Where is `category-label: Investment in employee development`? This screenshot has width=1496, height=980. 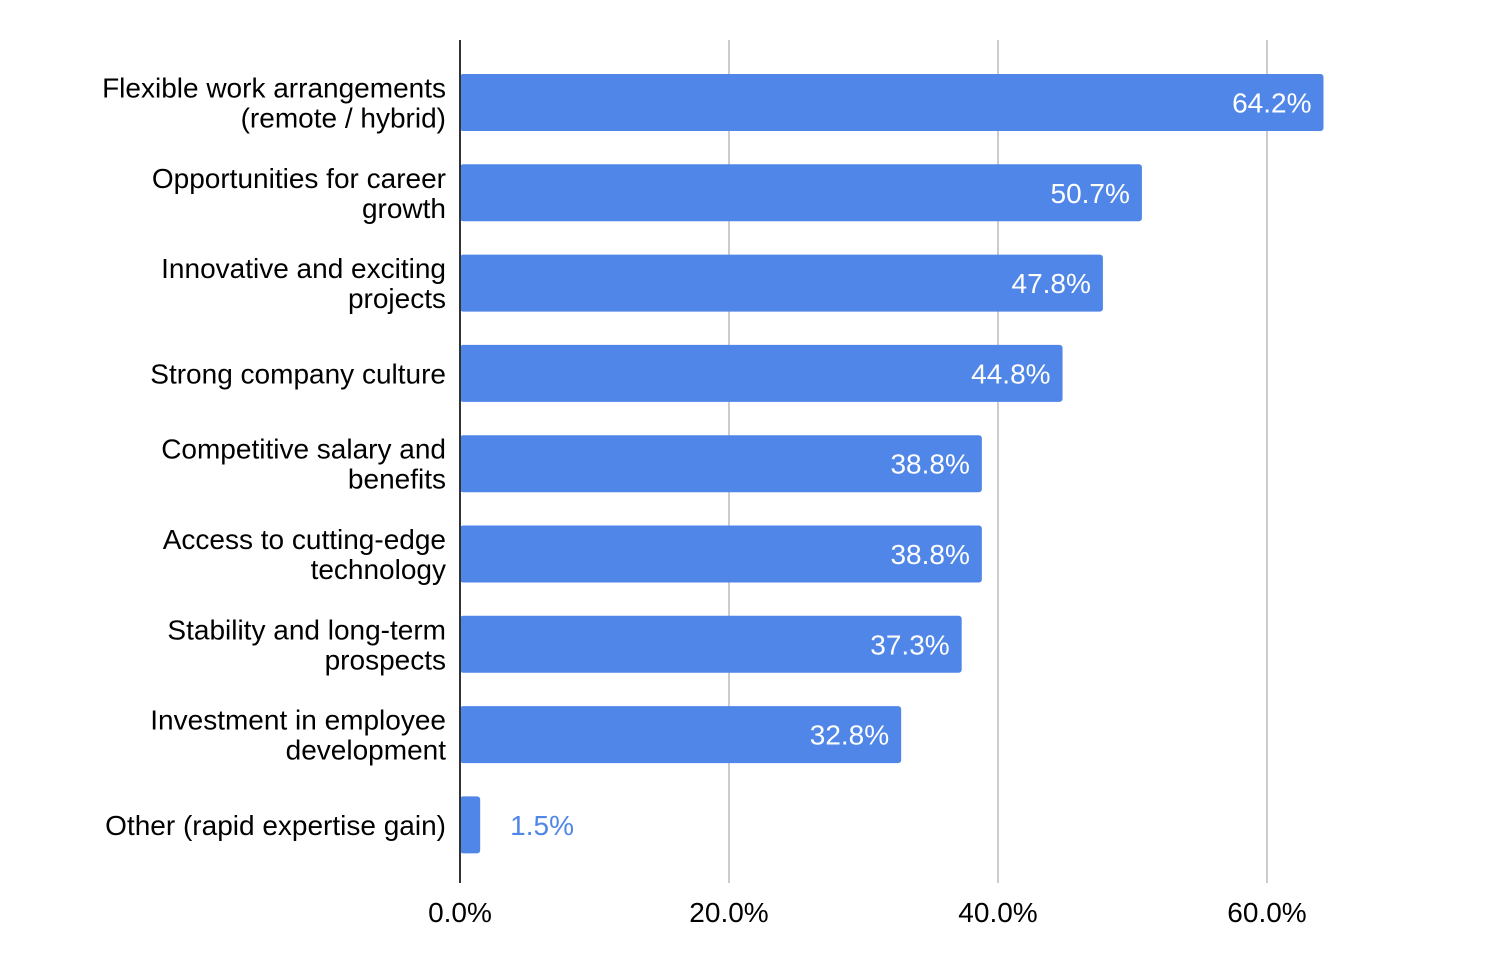
category-label: Investment in employee development is located at coordinates (298, 735).